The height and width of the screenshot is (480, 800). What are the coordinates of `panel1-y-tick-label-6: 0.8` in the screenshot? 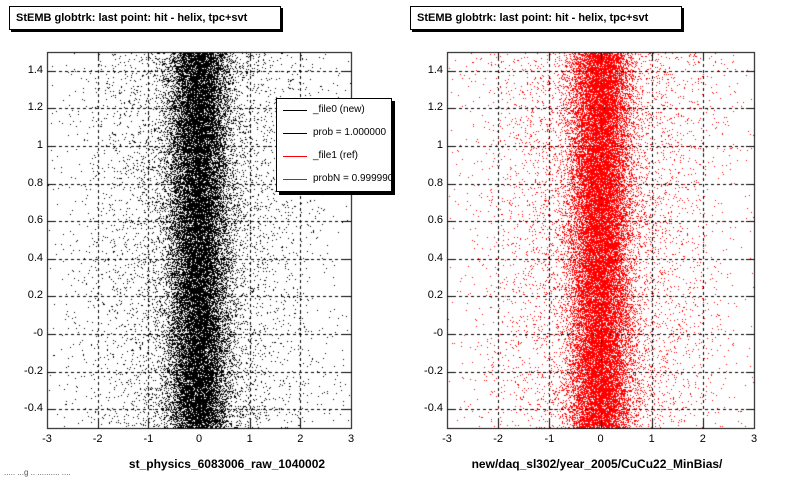 It's located at (435, 182).